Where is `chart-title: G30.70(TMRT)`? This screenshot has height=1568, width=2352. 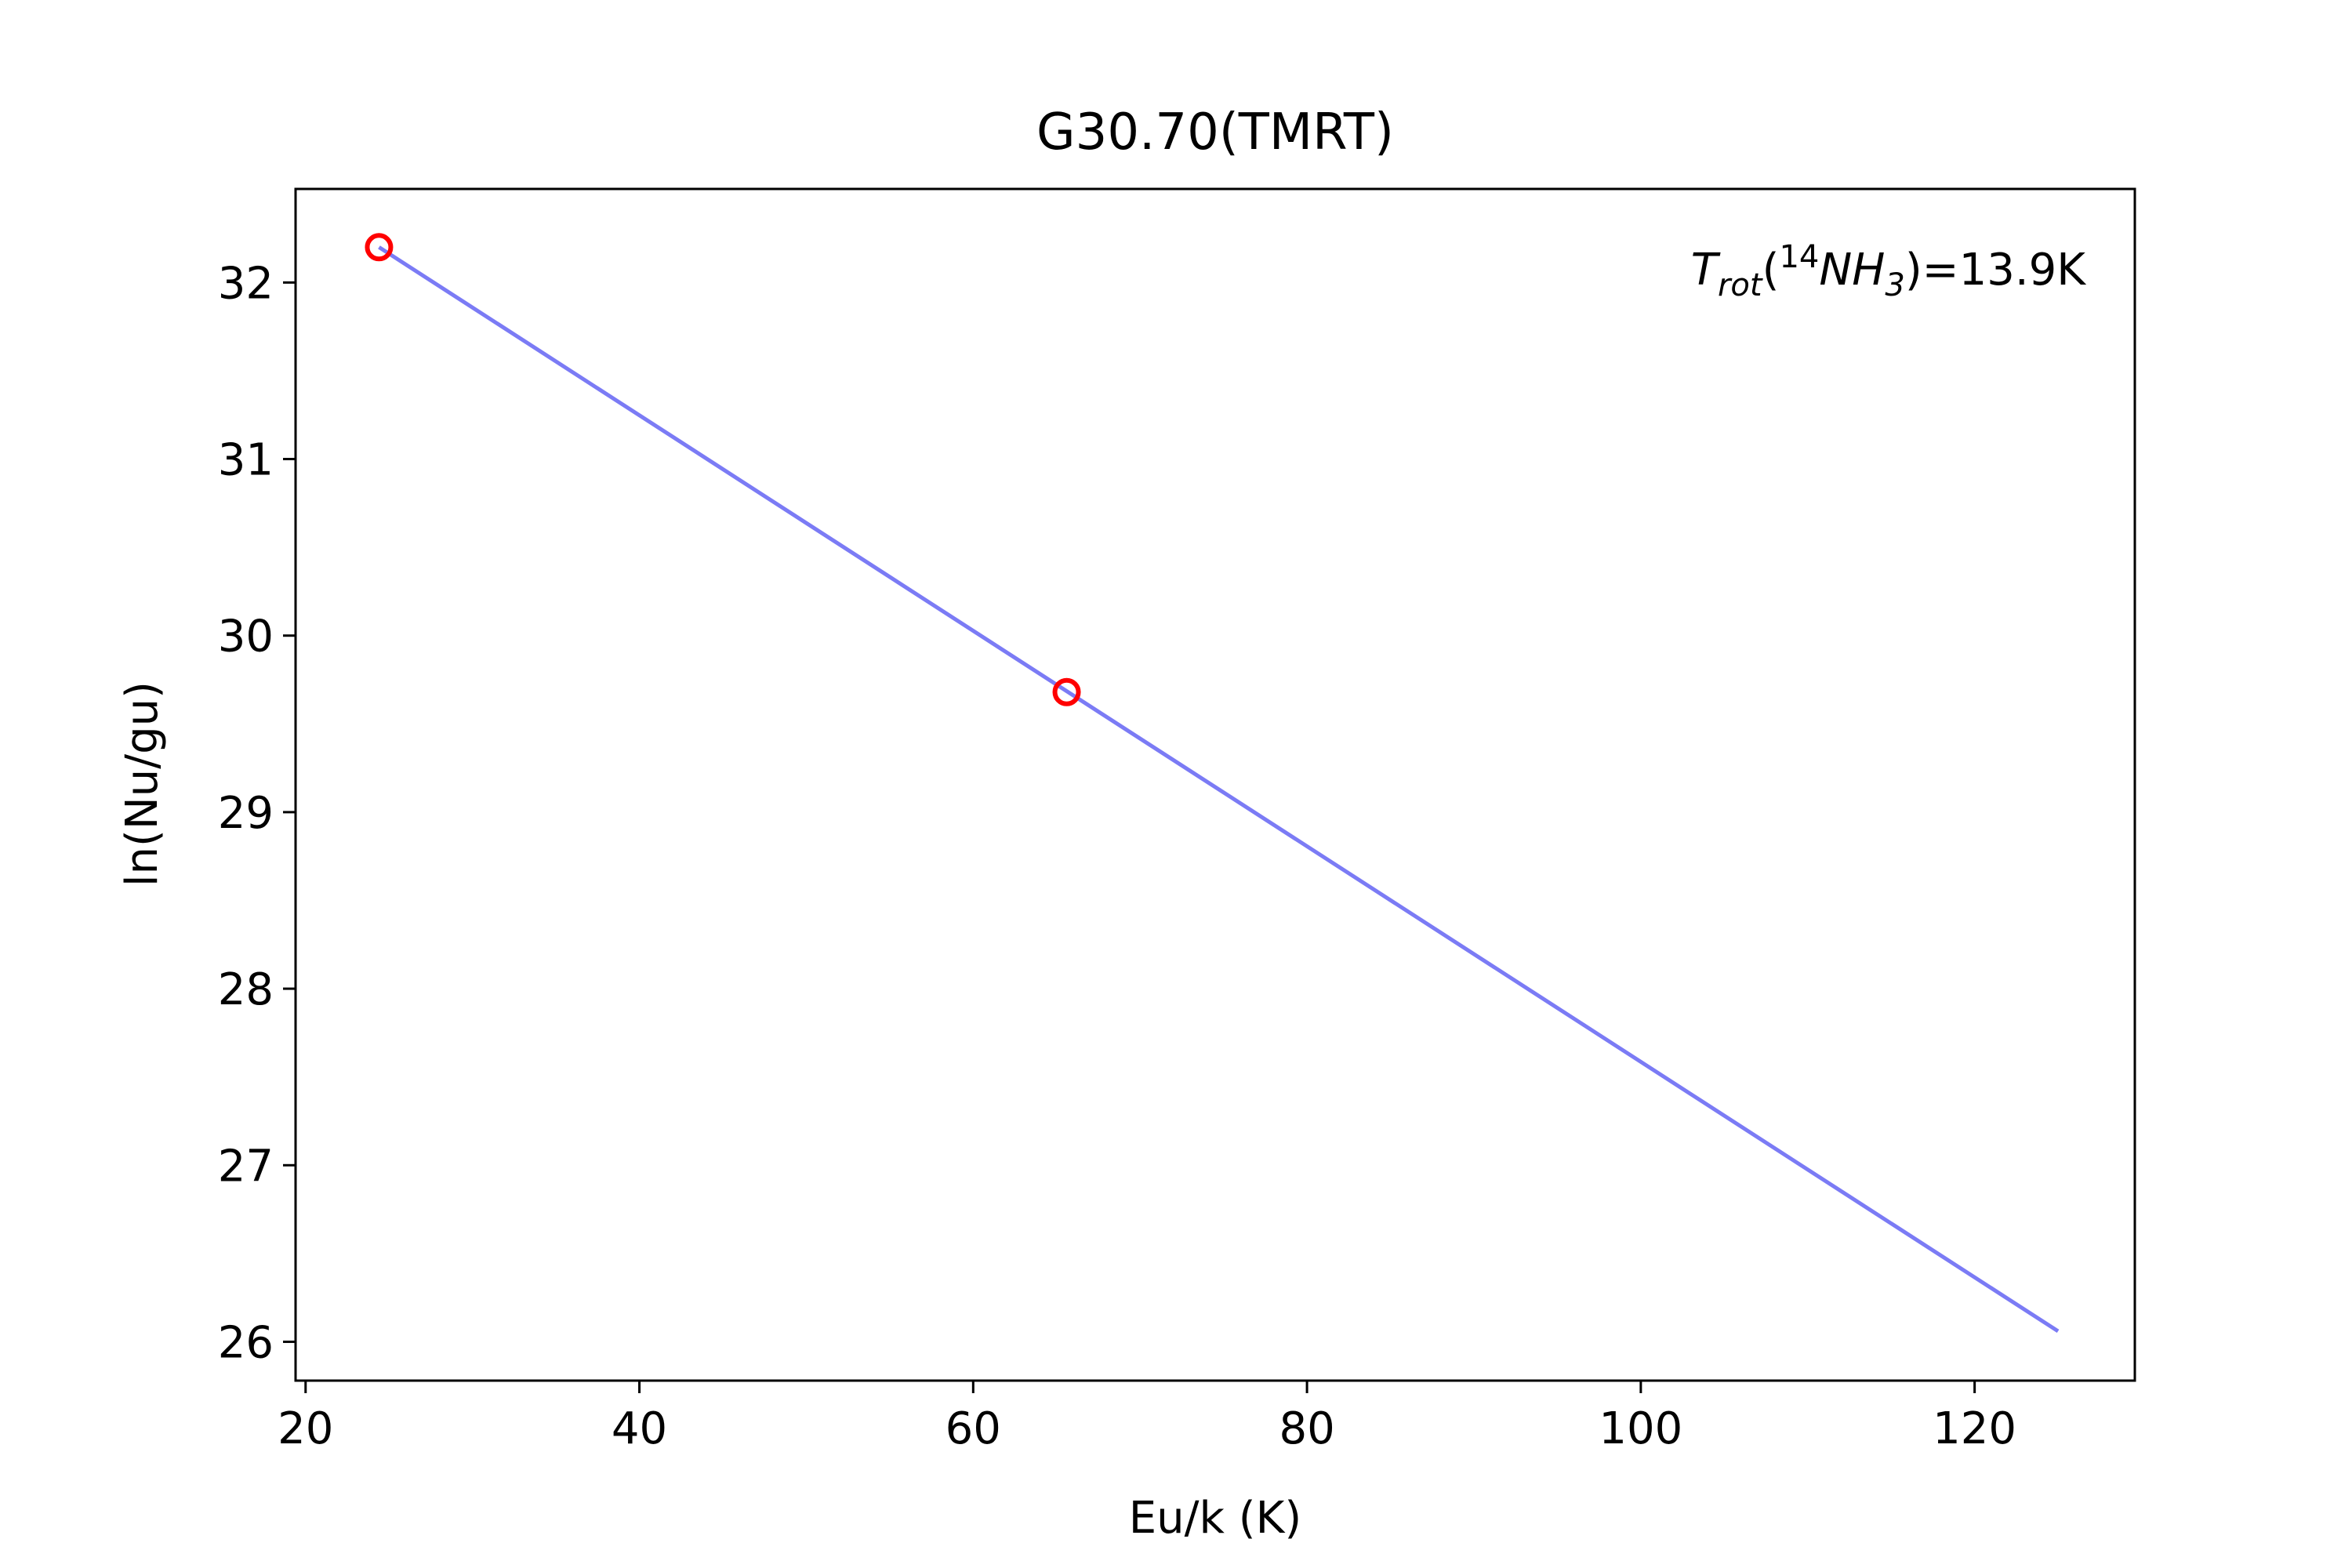 chart-title: G30.70(TMRT) is located at coordinates (1215, 132).